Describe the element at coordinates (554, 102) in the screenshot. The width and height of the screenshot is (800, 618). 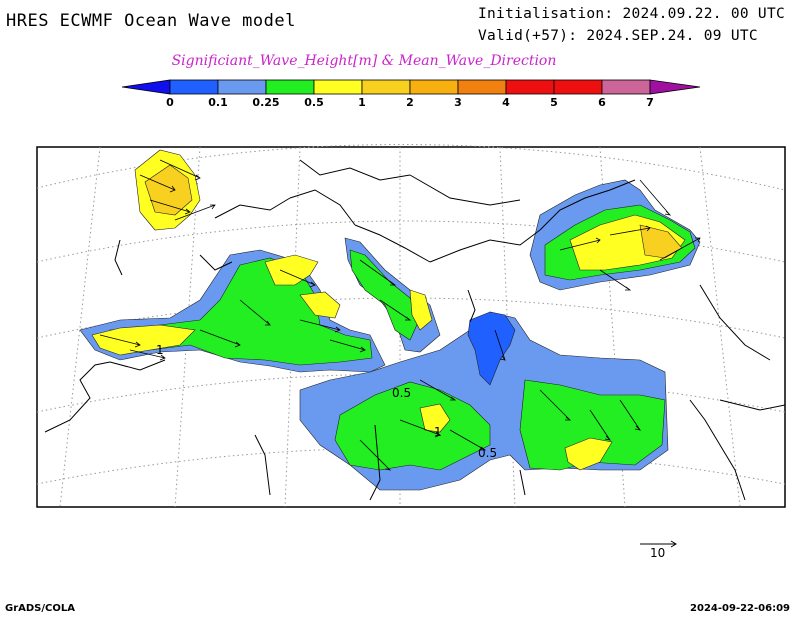
I see `legend-label-8: 5` at that location.